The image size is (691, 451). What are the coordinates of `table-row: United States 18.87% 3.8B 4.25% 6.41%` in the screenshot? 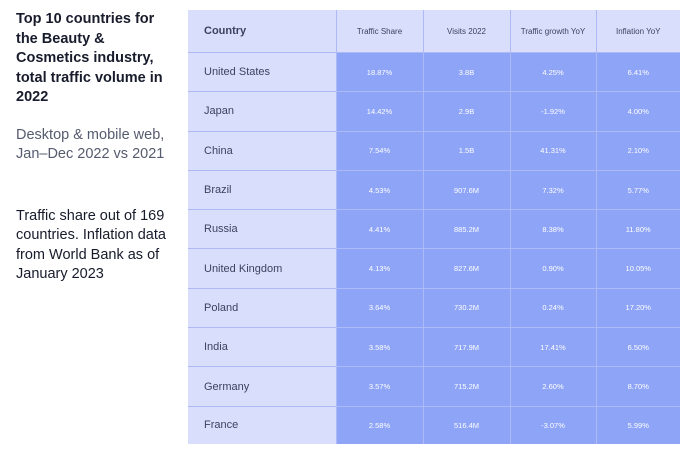 It's located at (434, 72).